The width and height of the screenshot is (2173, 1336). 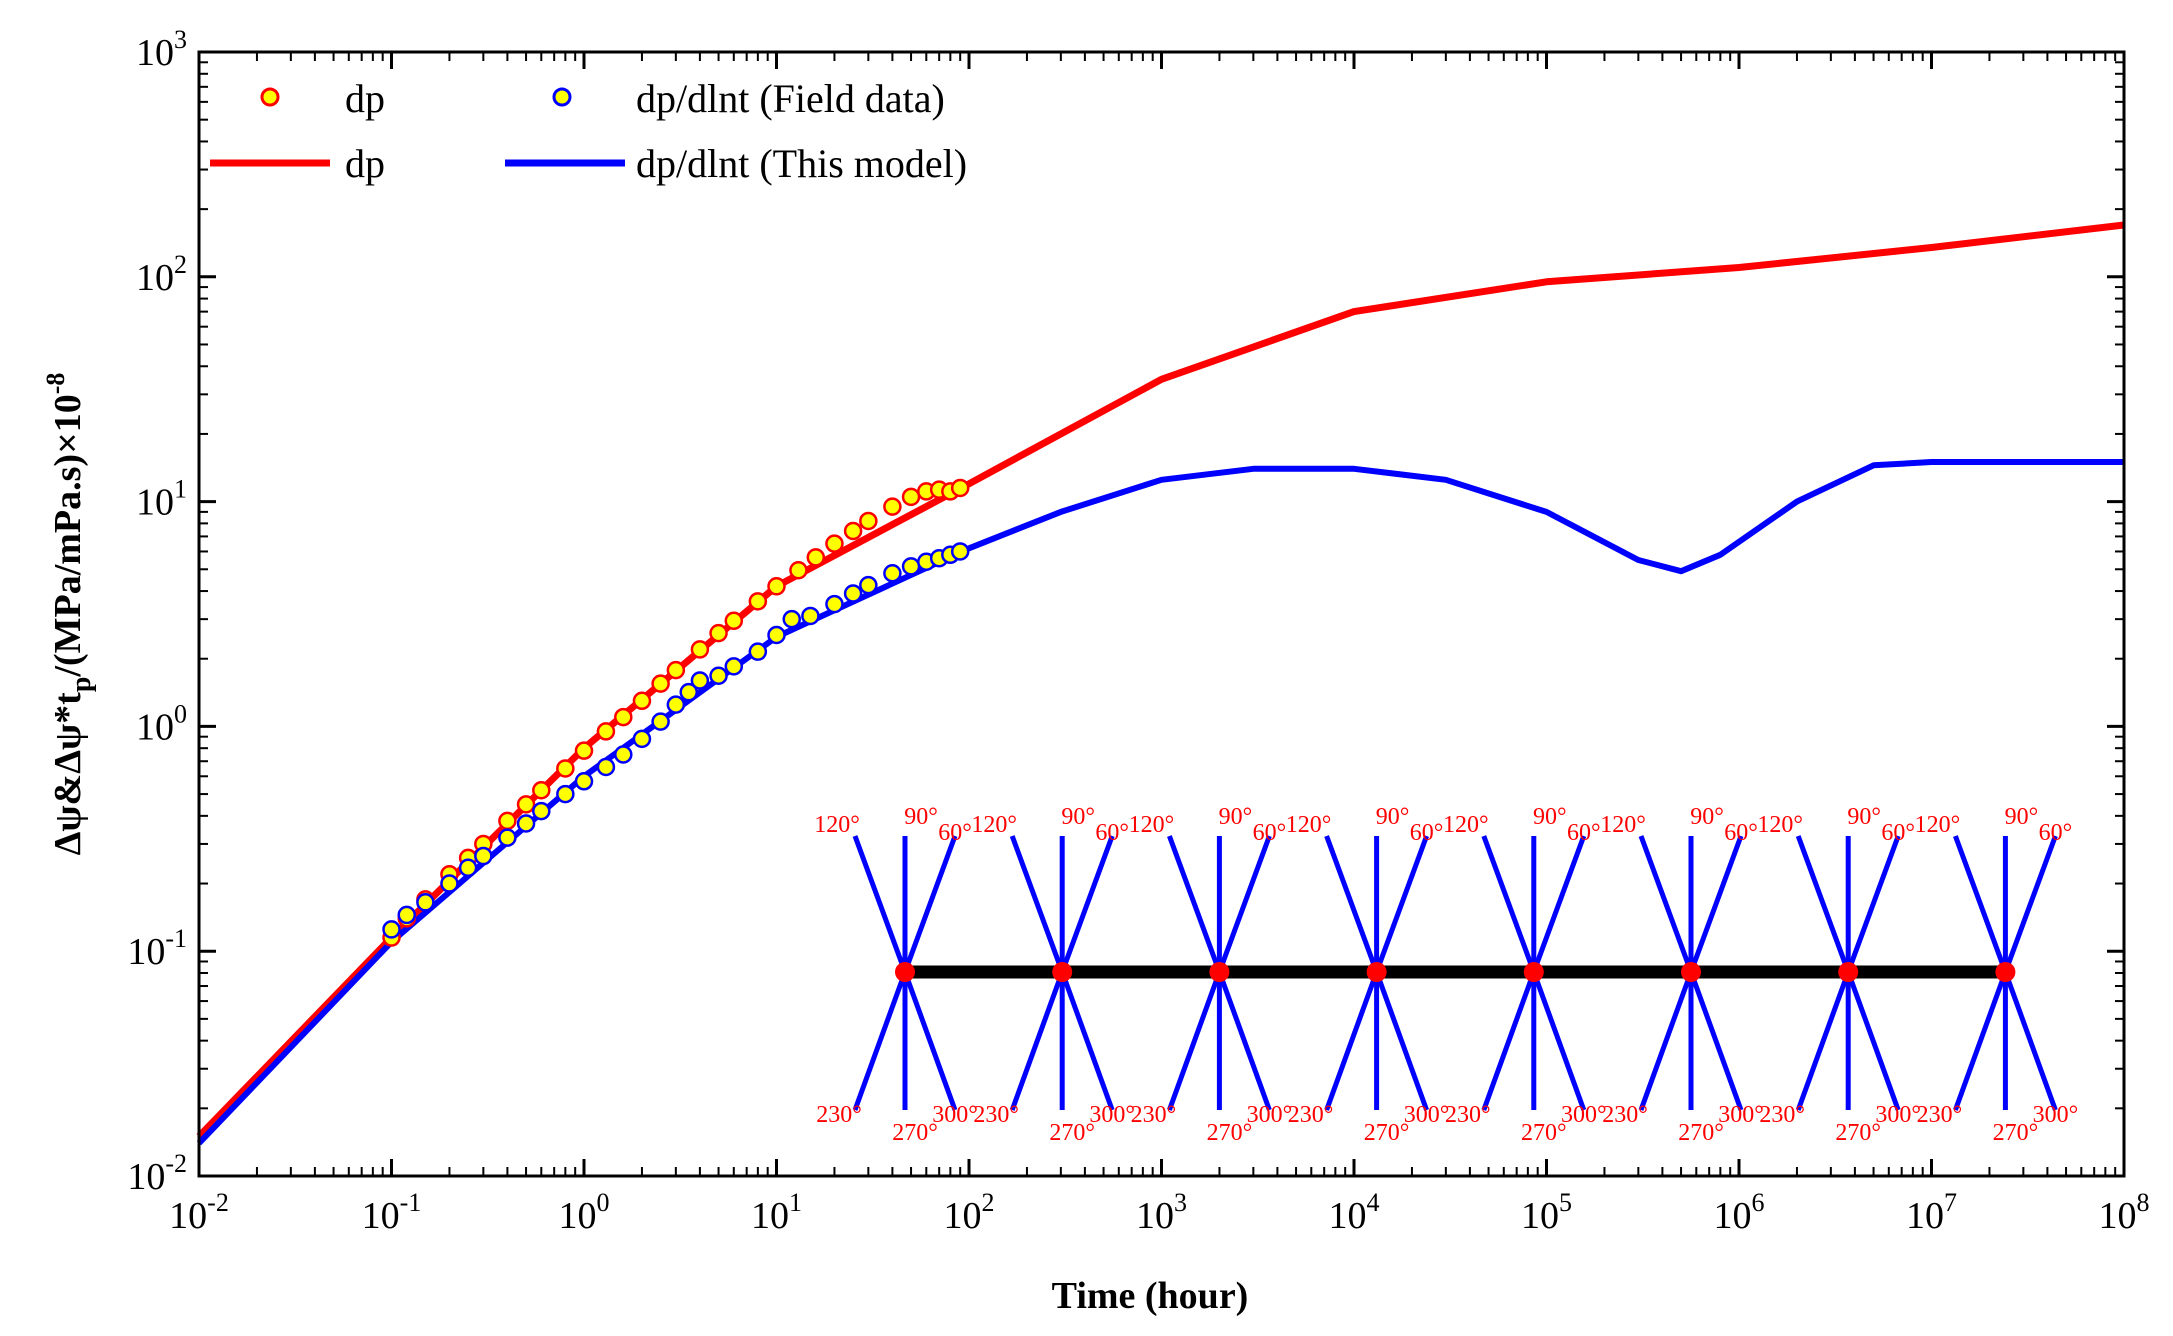 What do you see at coordinates (603, 1202) in the screenshot?
I see `x-tick-exp: 0` at bounding box center [603, 1202].